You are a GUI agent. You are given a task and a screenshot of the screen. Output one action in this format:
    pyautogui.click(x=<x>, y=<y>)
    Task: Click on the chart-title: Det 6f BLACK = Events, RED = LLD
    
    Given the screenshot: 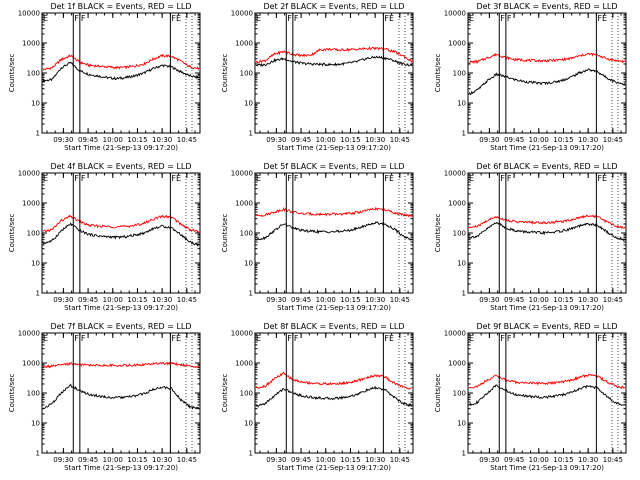 What is the action you would take?
    pyautogui.click(x=546, y=166)
    